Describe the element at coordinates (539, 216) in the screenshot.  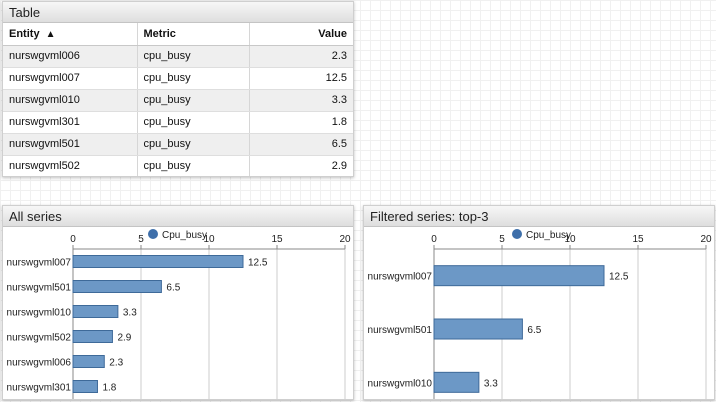
I see `filtered-series-panel-title: Filtered series: top-3` at that location.